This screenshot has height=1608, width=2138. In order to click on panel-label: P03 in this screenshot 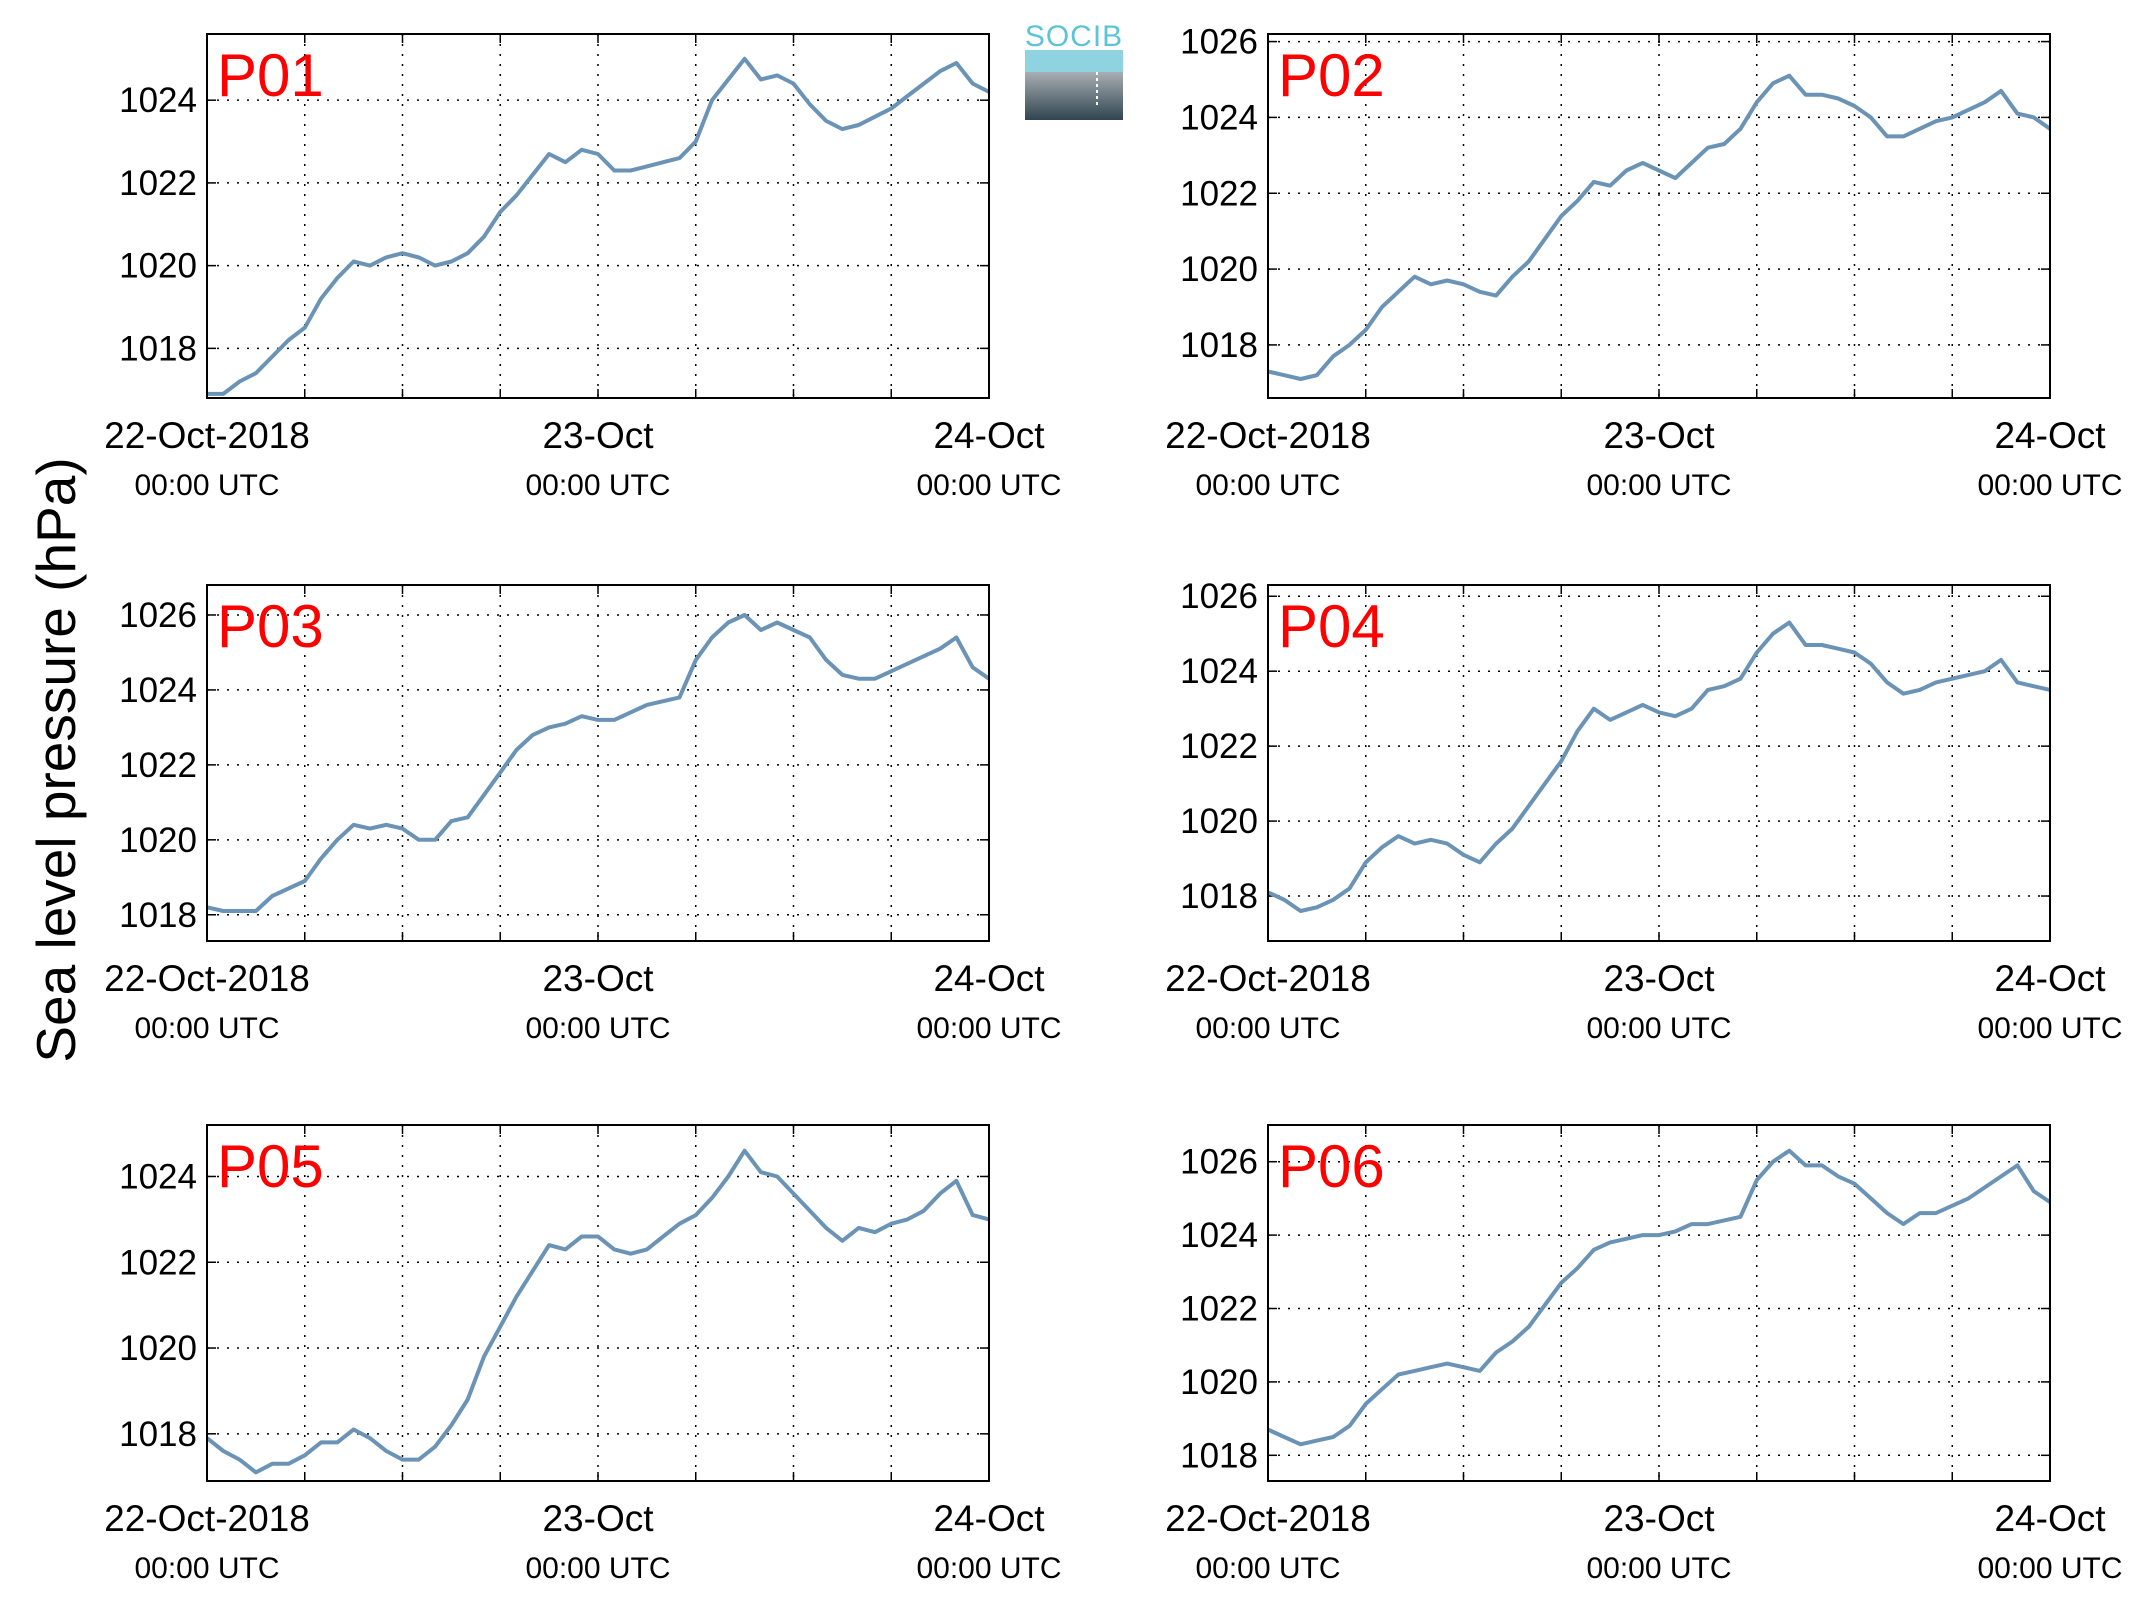, I will do `click(270, 626)`.